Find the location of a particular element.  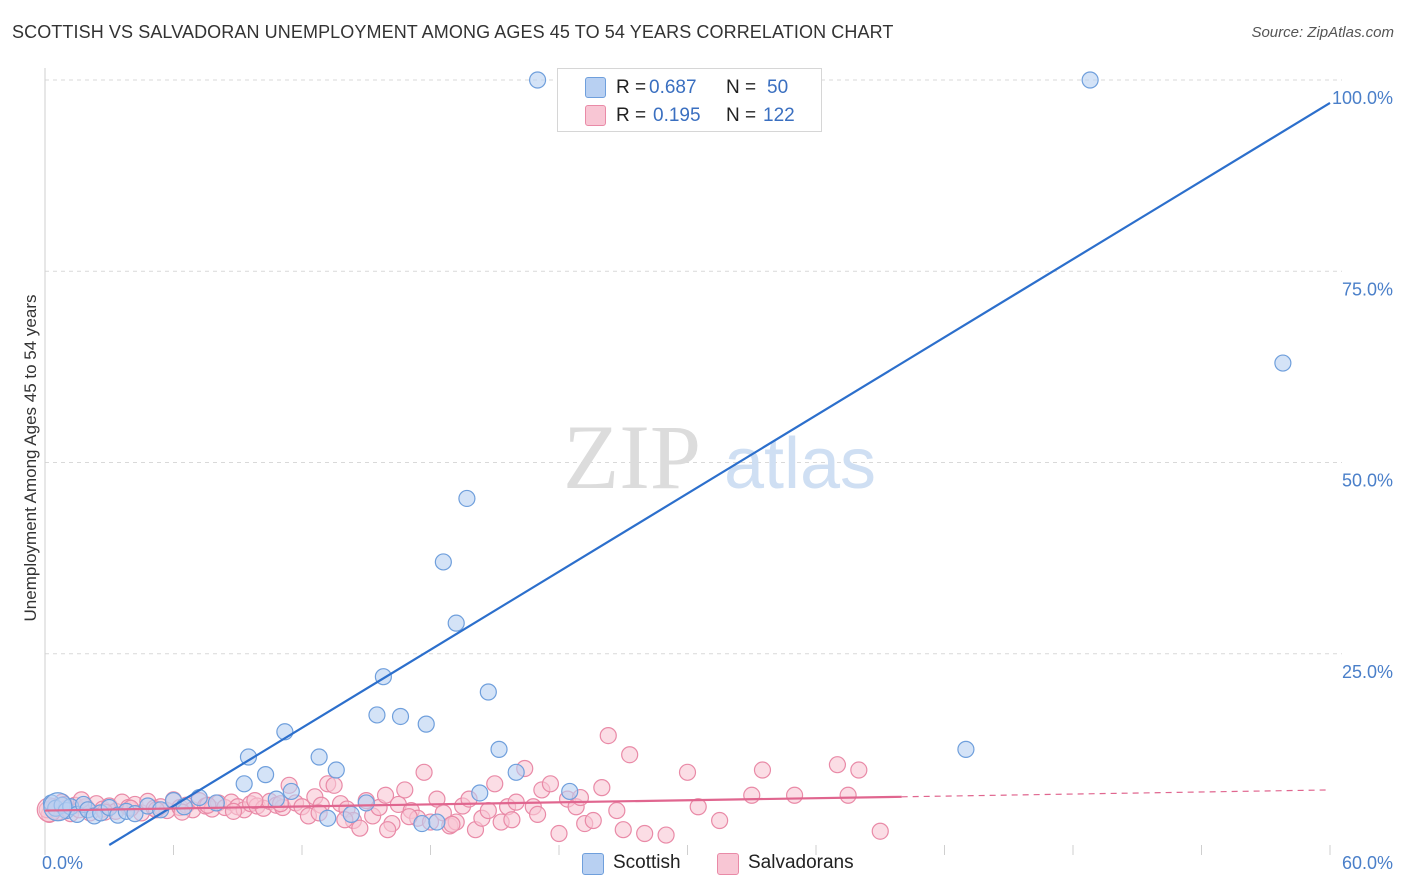

x-tick-label: 0.0% is located at coordinates (62, 863).